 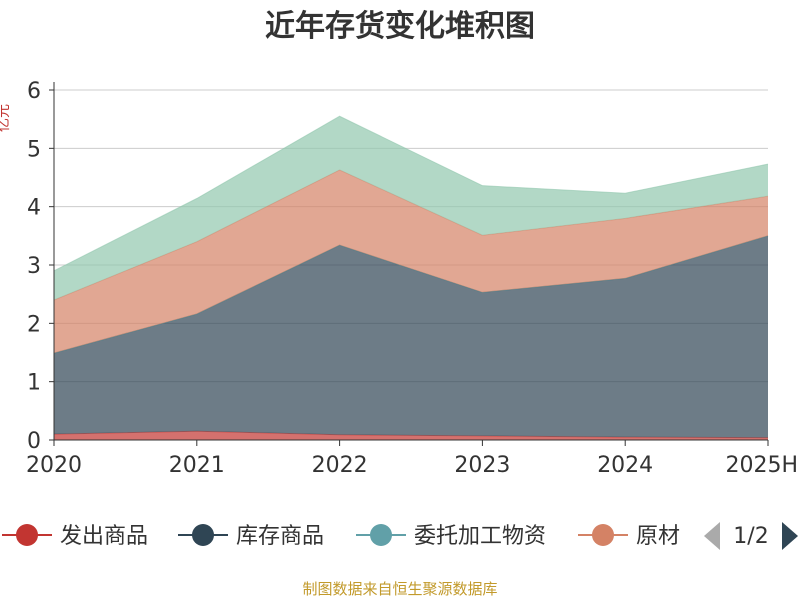 What do you see at coordinates (400, 26) in the screenshot?
I see `chart-title: 近年存货变化堆积图` at bounding box center [400, 26].